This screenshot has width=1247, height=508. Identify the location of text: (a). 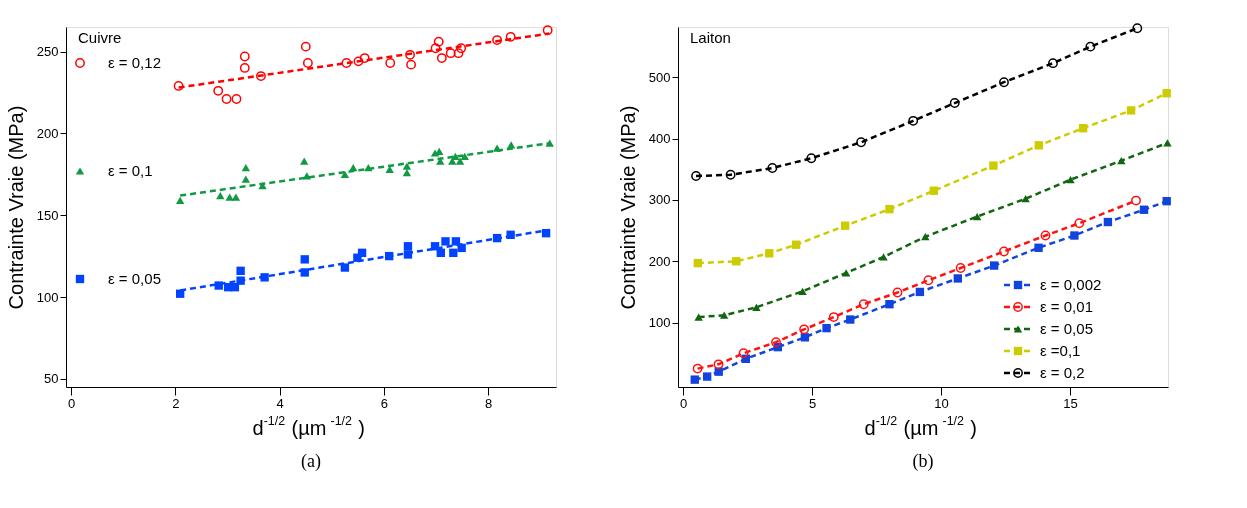
(311, 461).